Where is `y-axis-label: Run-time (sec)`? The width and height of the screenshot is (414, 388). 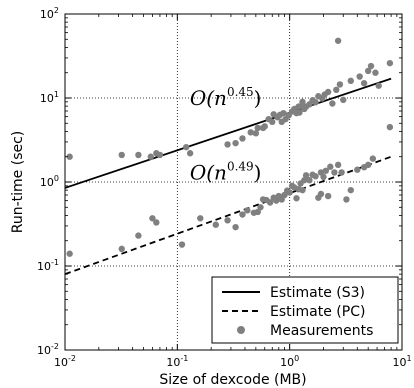 y-axis-label: Run-time (sec) is located at coordinates (18, 182).